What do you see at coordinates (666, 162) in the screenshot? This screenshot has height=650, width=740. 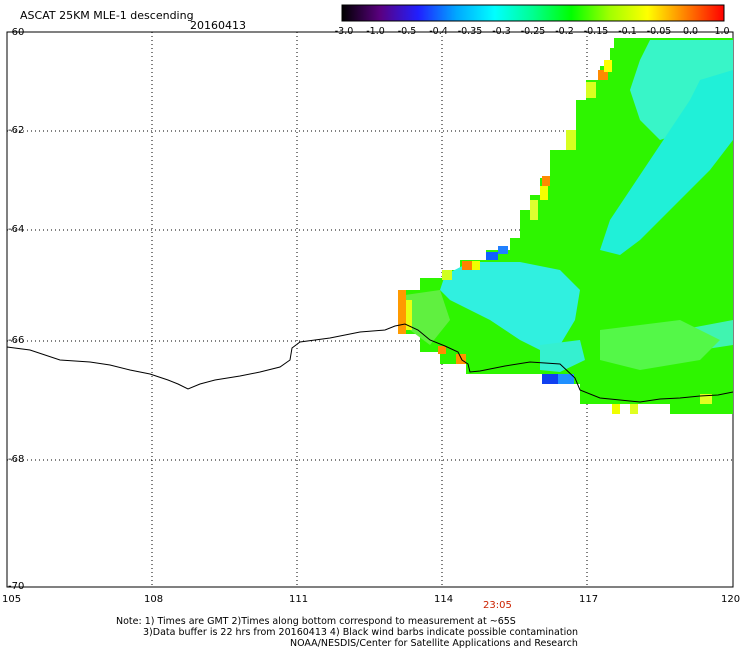 I see `cyan-region-band` at bounding box center [666, 162].